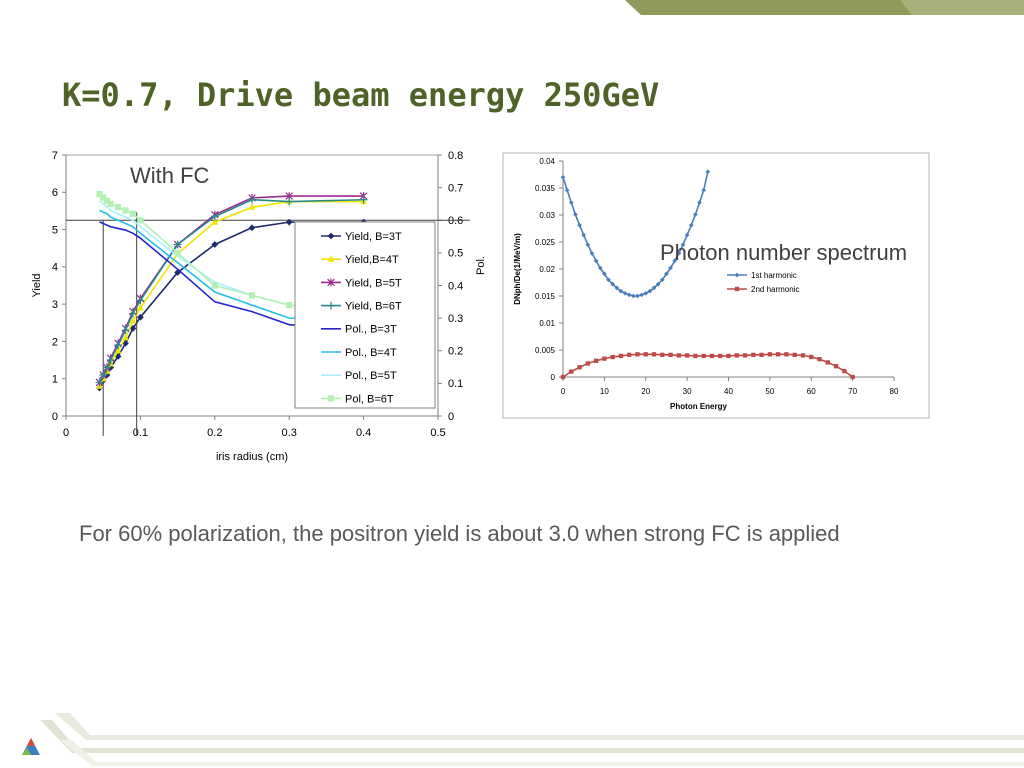  What do you see at coordinates (716, 285) in the screenshot?
I see `chart-frame` at bounding box center [716, 285].